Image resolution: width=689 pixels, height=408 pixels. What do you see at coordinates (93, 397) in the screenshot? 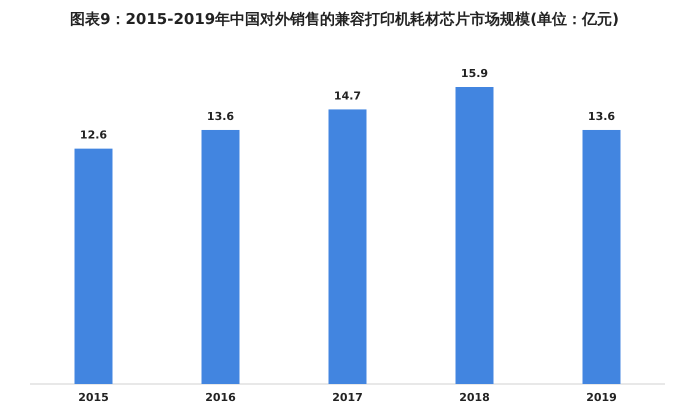
I see `x-tick-label: 2015` at bounding box center [93, 397].